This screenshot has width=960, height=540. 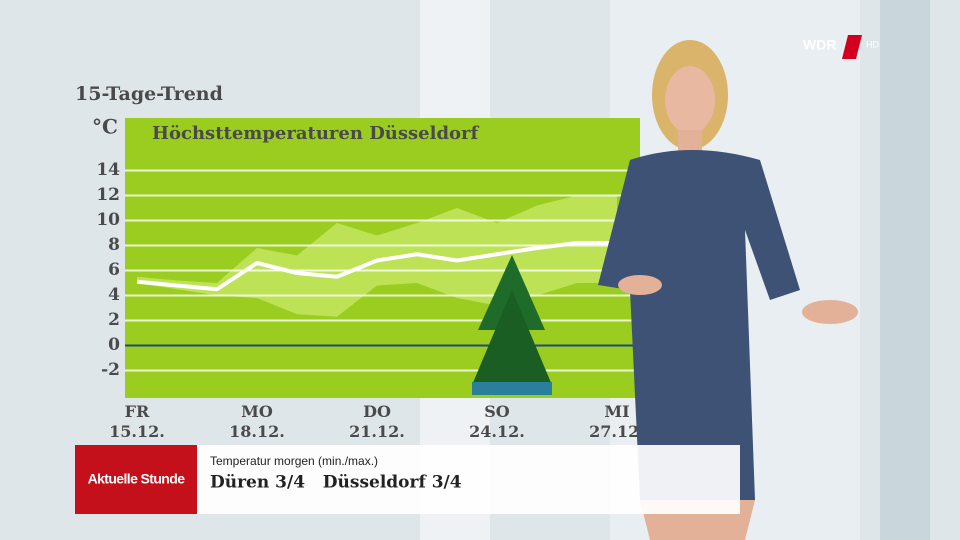 I want to click on y-tick-label: 4, so click(x=114, y=295).